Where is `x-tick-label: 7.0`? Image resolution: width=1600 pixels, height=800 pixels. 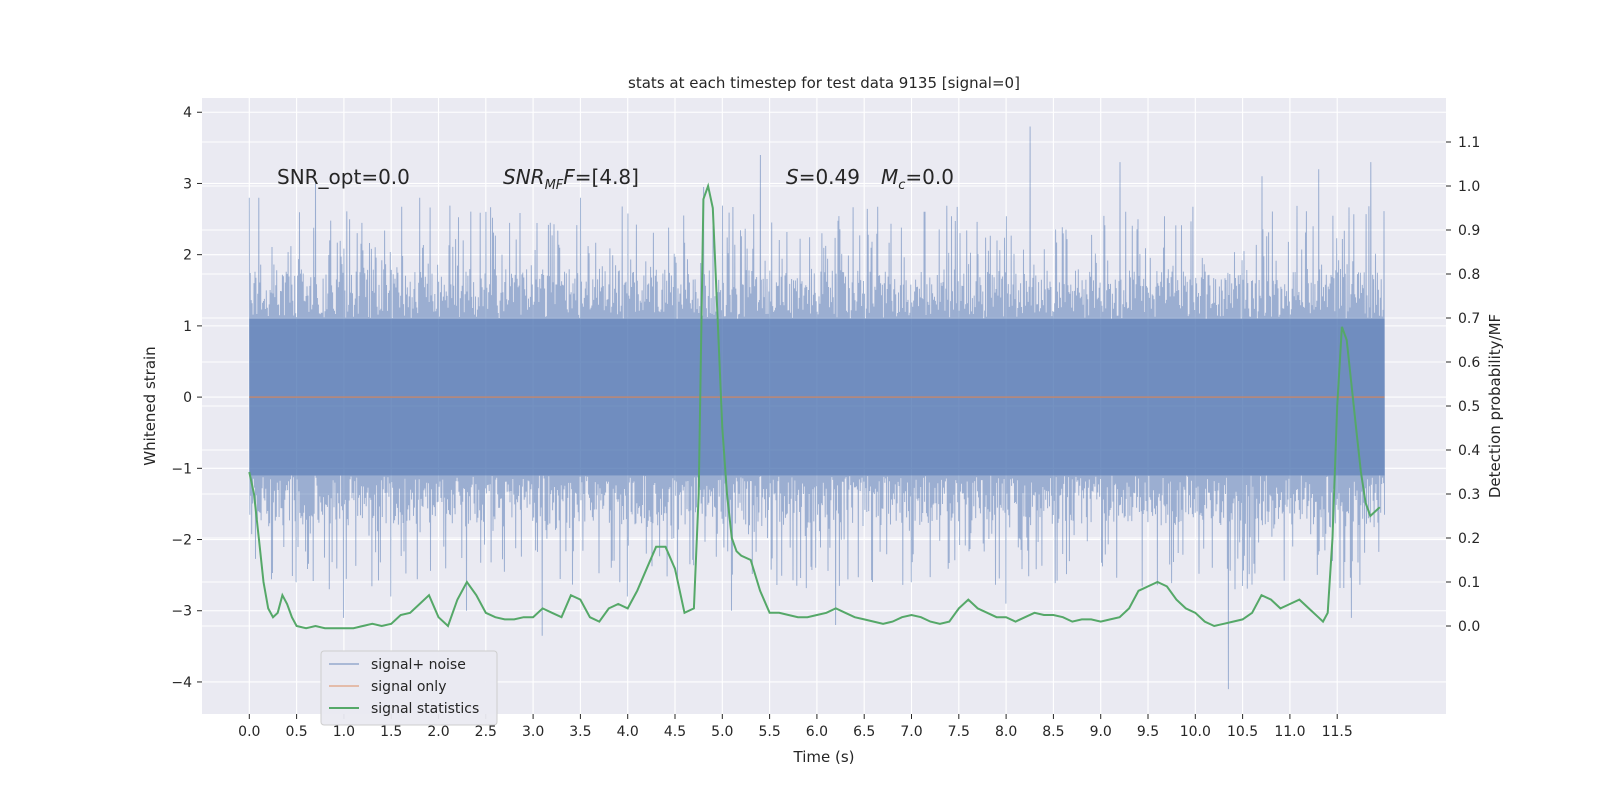 x-tick-label: 7.0 is located at coordinates (911, 732).